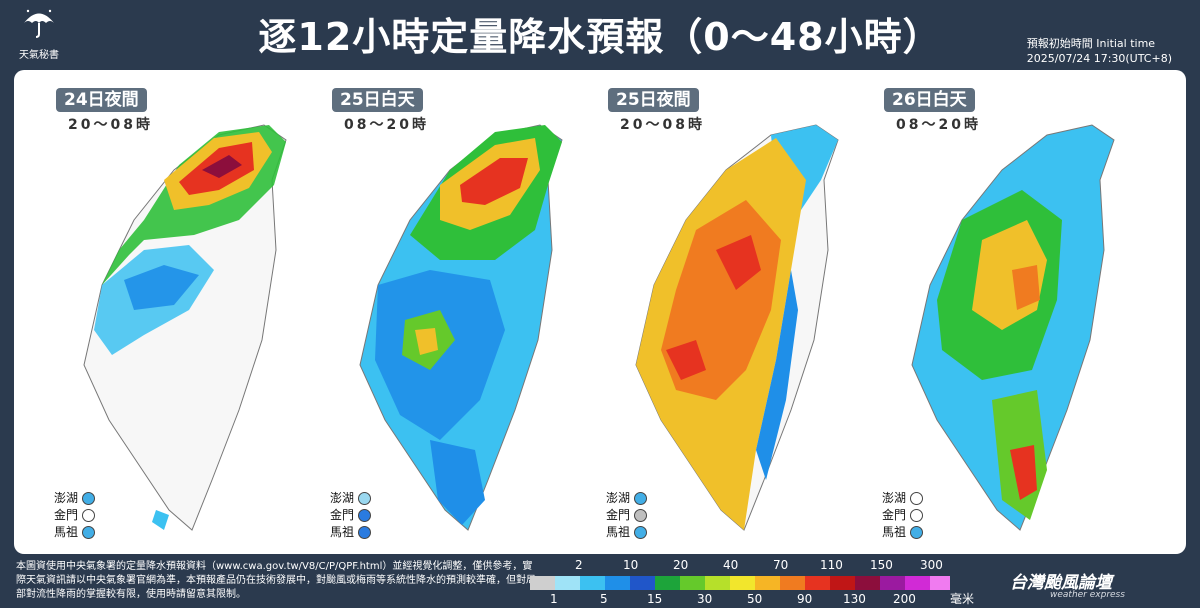  What do you see at coordinates (1091, 43) in the screenshot?
I see `initial-time-label: 預報初始時間 Initial time` at bounding box center [1091, 43].